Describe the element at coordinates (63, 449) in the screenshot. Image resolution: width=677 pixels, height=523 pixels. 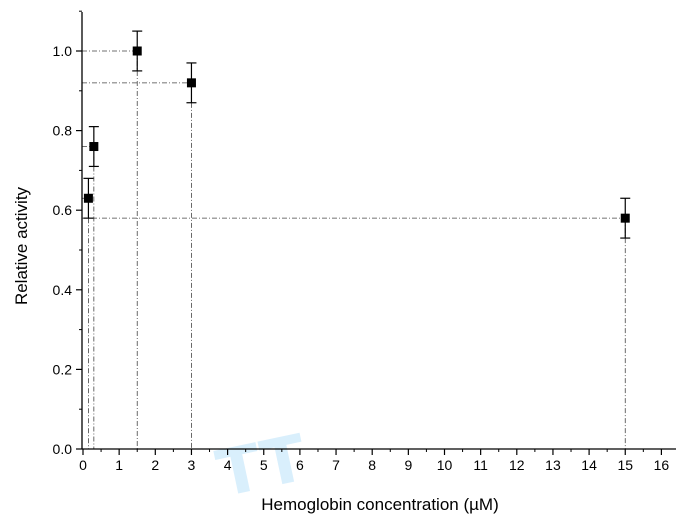
I see `y-tick-label-0: 0.0` at that location.